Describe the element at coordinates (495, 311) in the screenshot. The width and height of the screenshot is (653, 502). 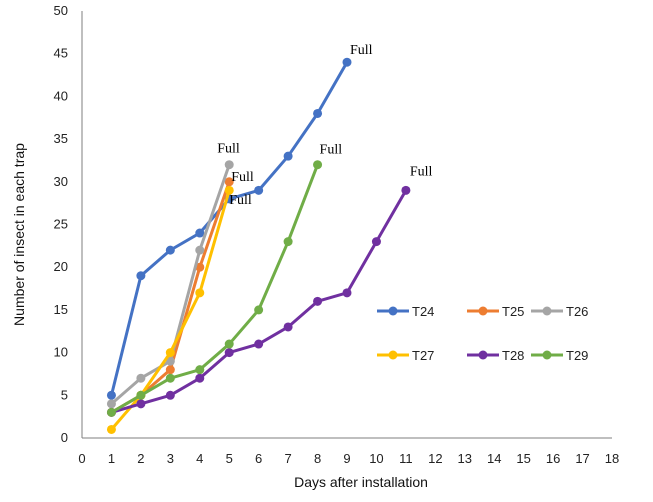
I see `legend-item-t25: T25` at that location.